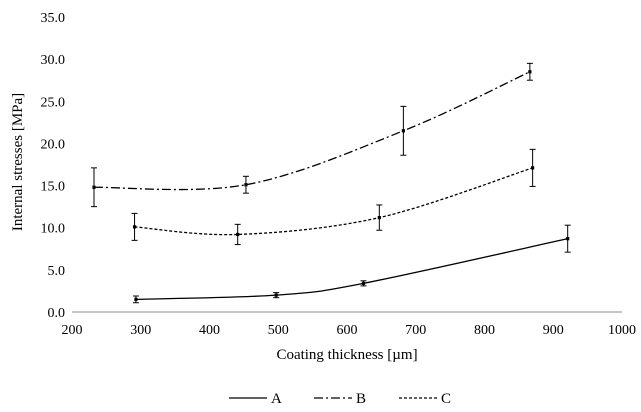  Describe the element at coordinates (255, 399) in the screenshot. I see `legend-item-A: A` at that location.